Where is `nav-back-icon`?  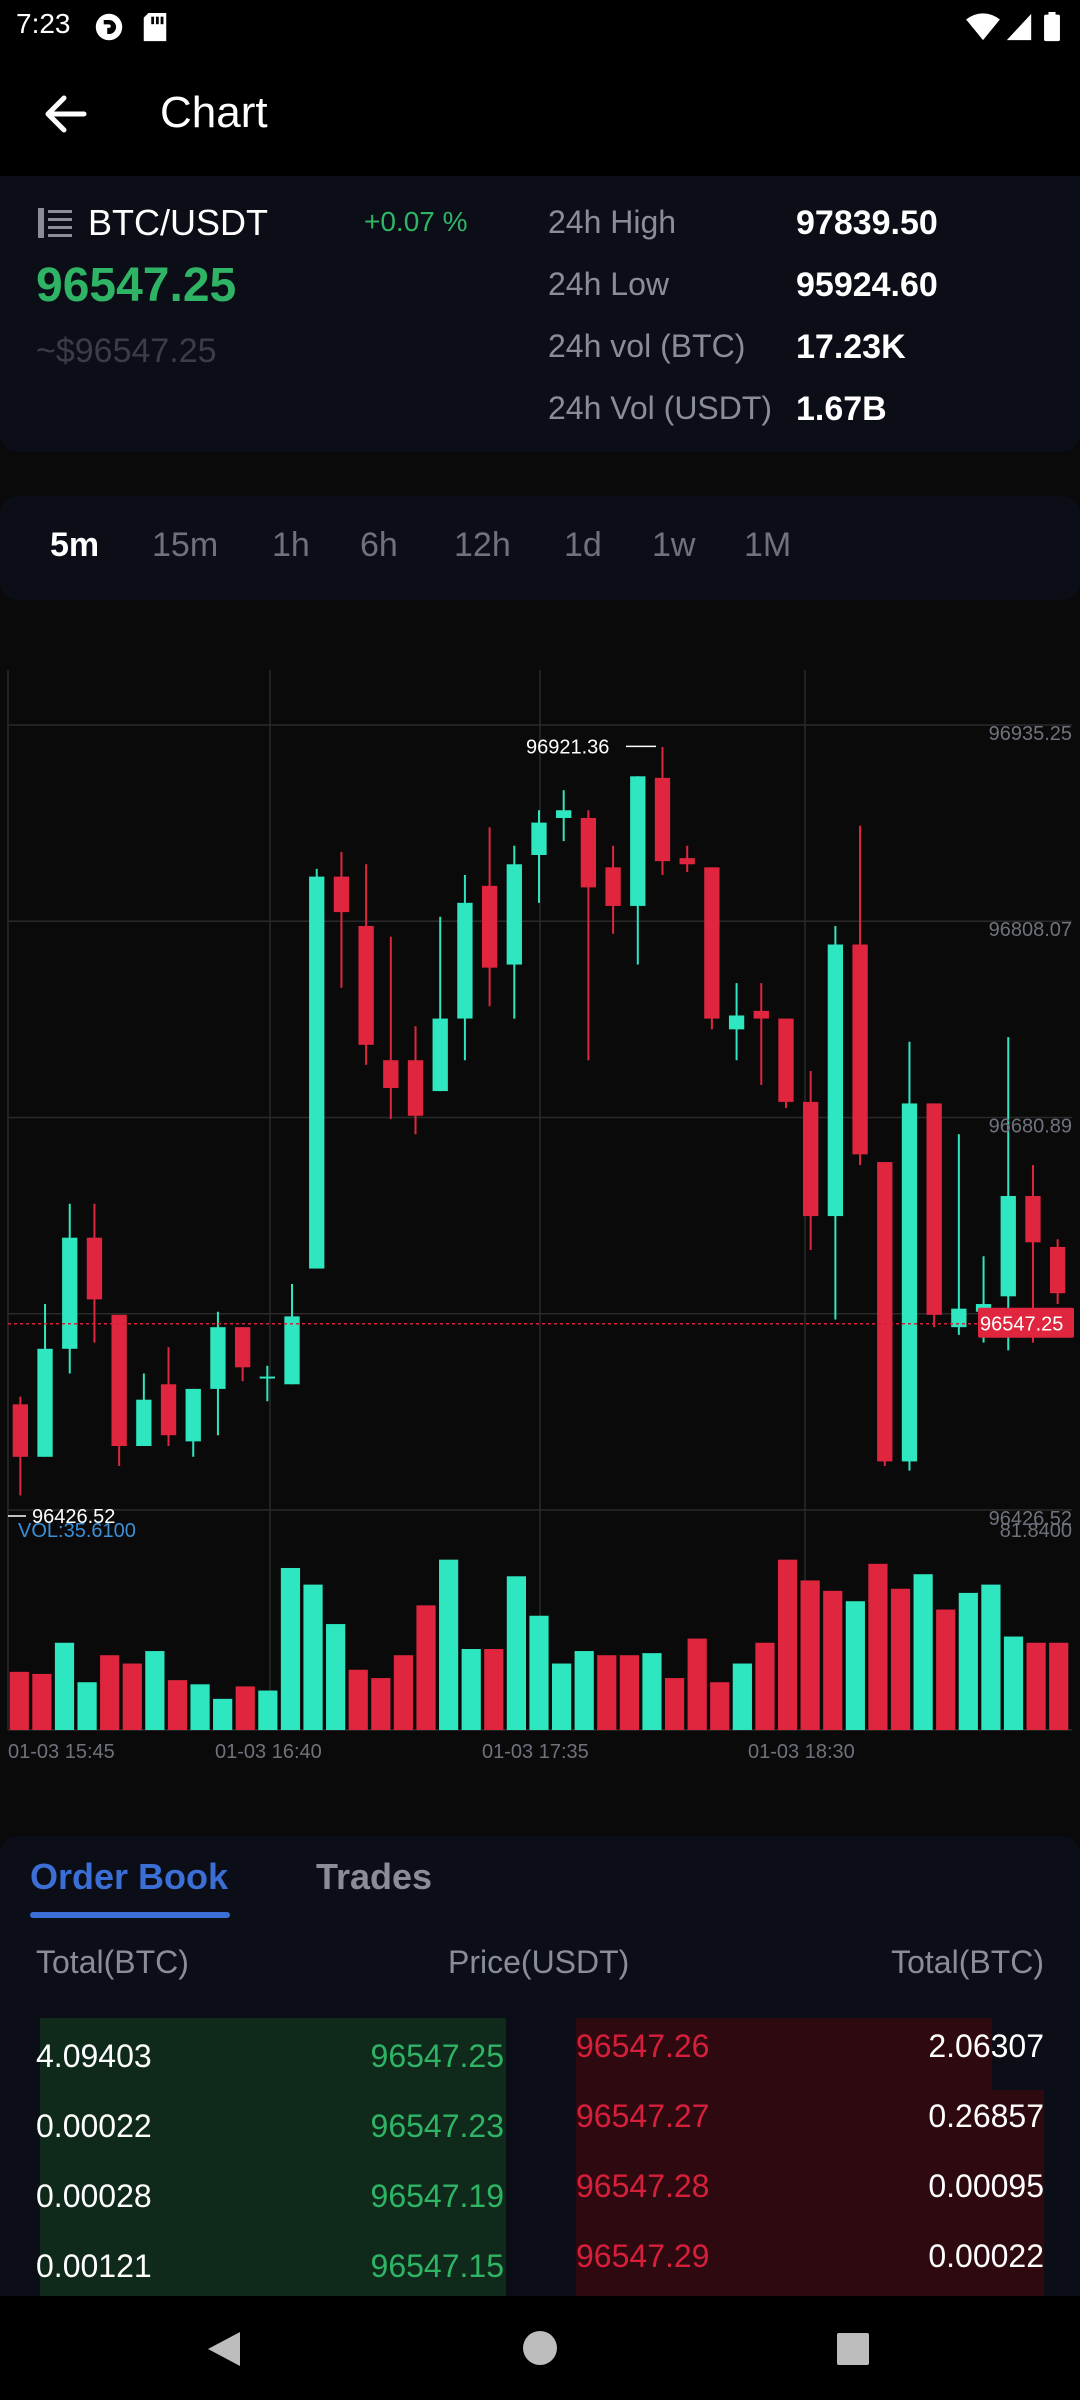 nav-back-icon is located at coordinates (224, 2349).